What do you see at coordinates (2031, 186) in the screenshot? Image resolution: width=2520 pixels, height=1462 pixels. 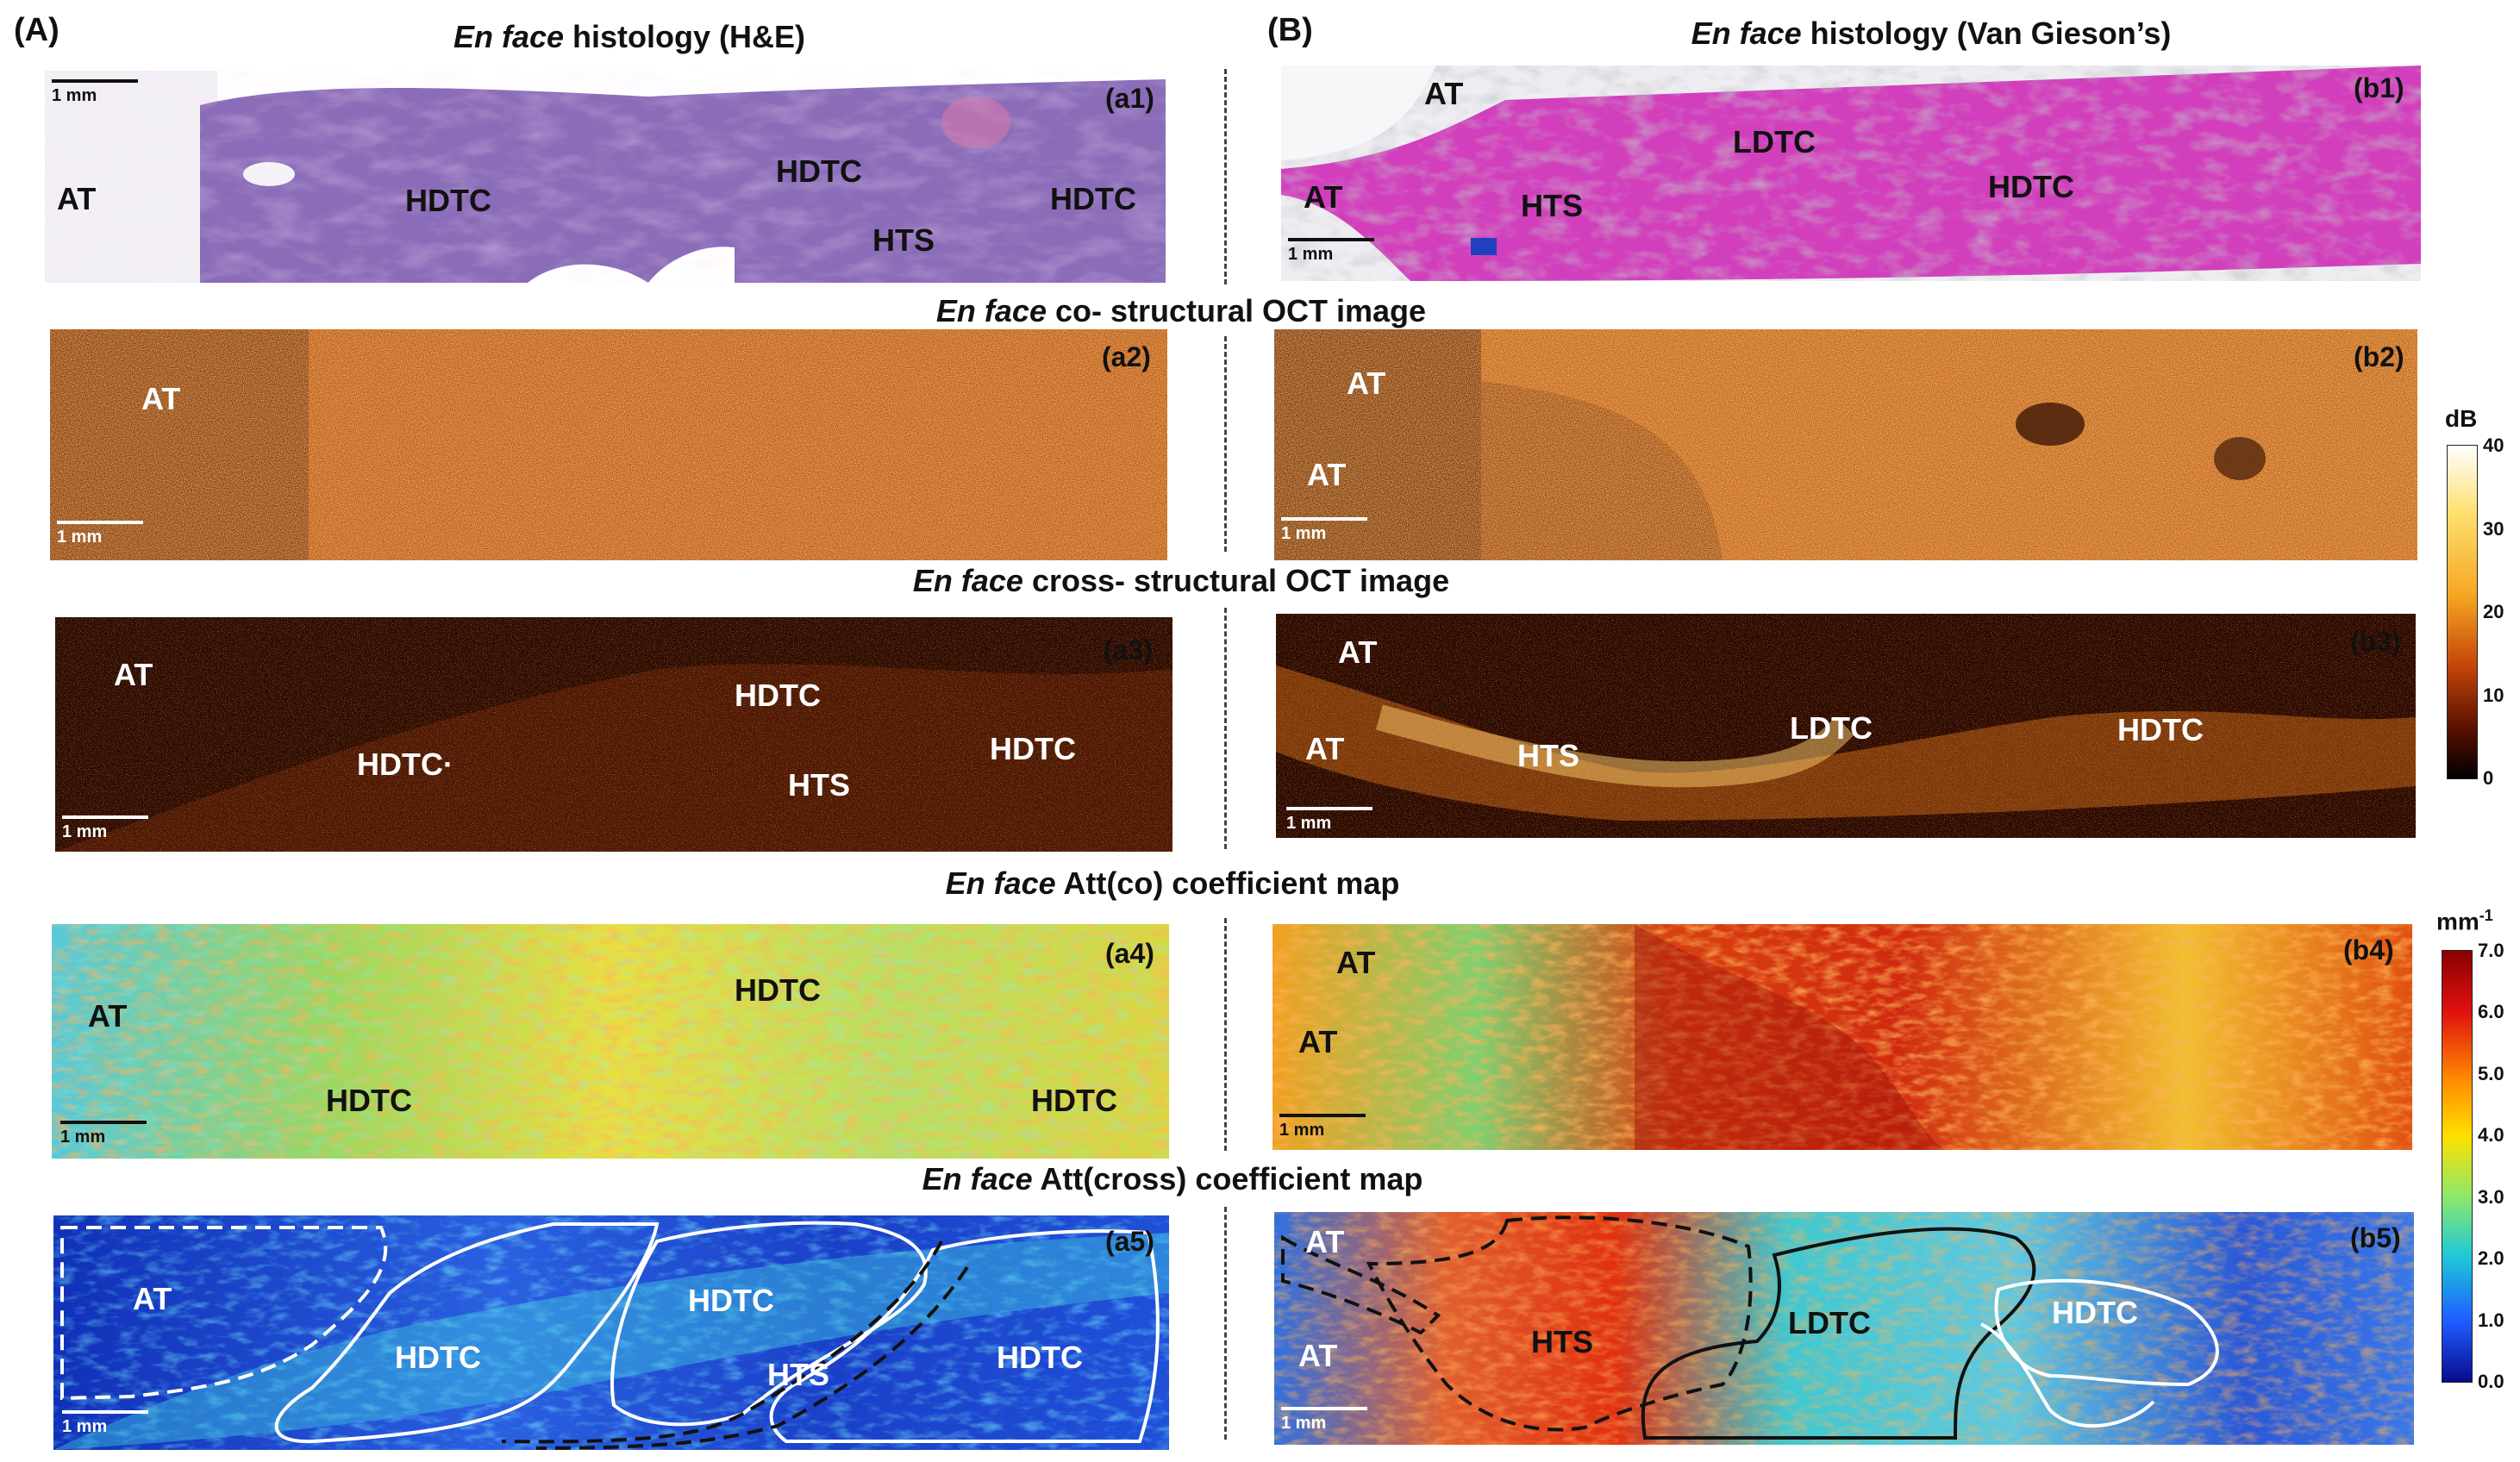 I see `label-b1-hdtc: HDTC` at bounding box center [2031, 186].